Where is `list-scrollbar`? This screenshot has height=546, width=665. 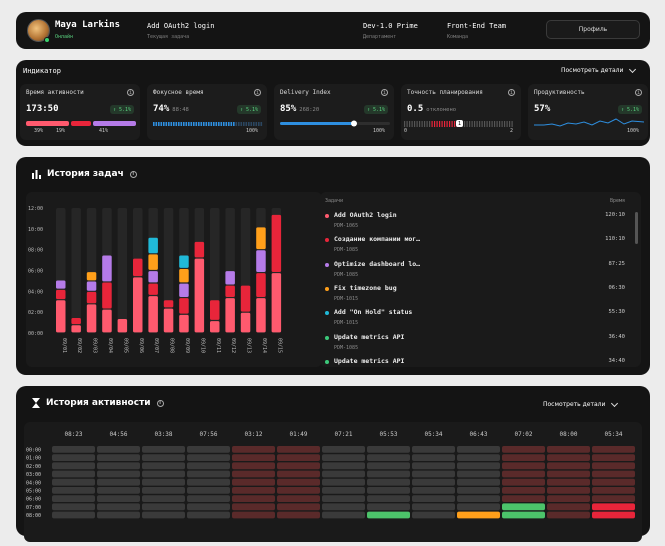
list-scrollbar is located at coordinates (636, 228).